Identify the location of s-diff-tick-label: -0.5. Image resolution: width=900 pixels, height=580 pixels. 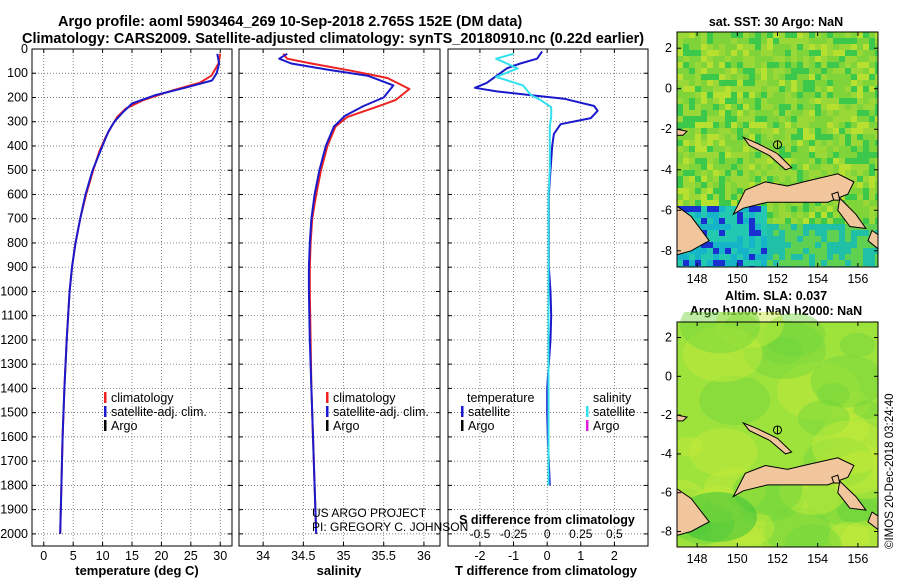
(480, 534).